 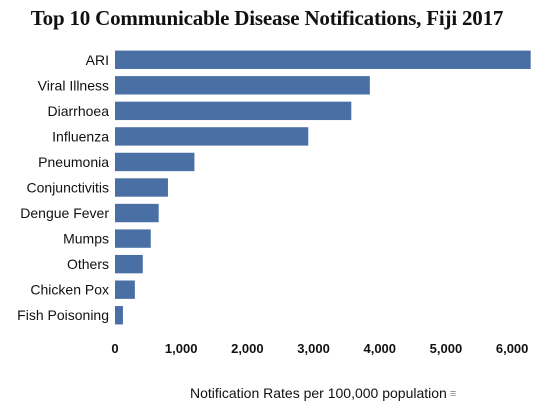 I want to click on x-tick-label: 2,000, so click(x=247, y=348).